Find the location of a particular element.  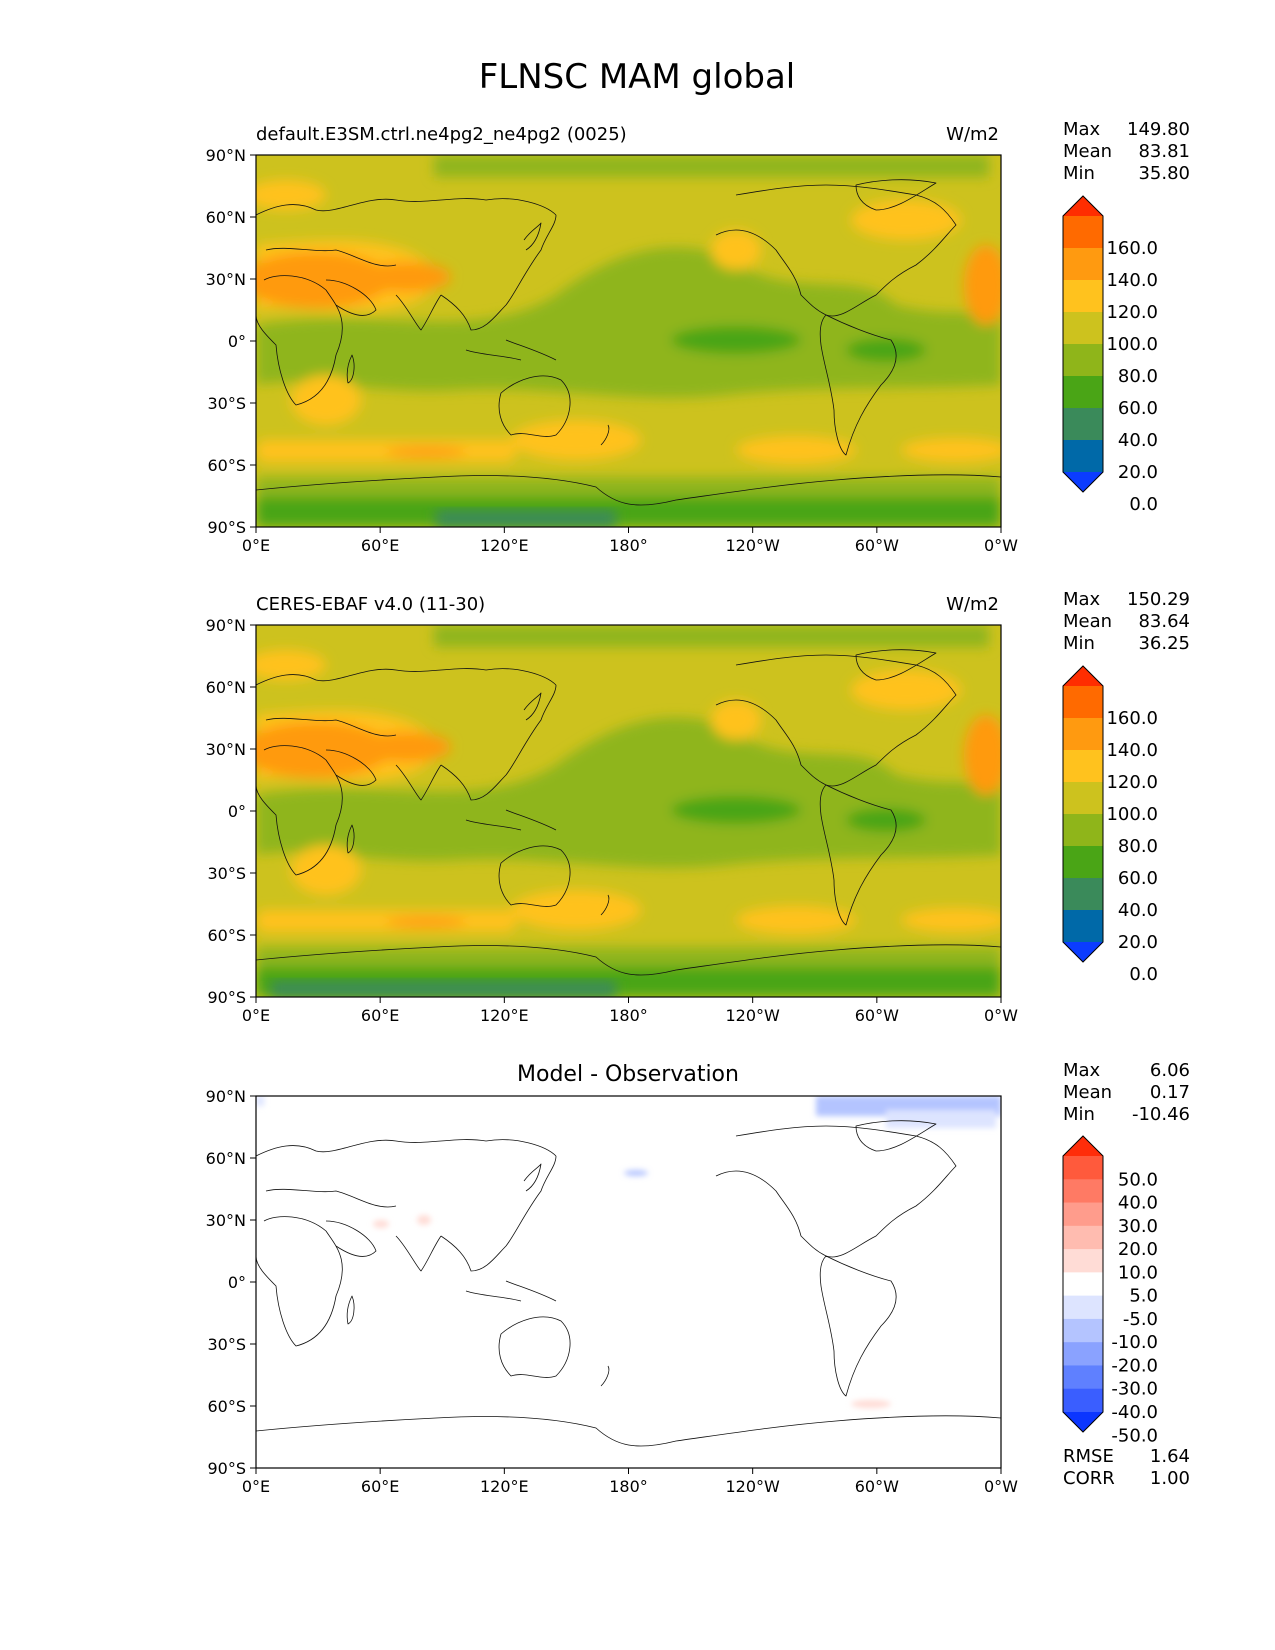

colorbar-label: 120.0 is located at coordinates (1132, 312).